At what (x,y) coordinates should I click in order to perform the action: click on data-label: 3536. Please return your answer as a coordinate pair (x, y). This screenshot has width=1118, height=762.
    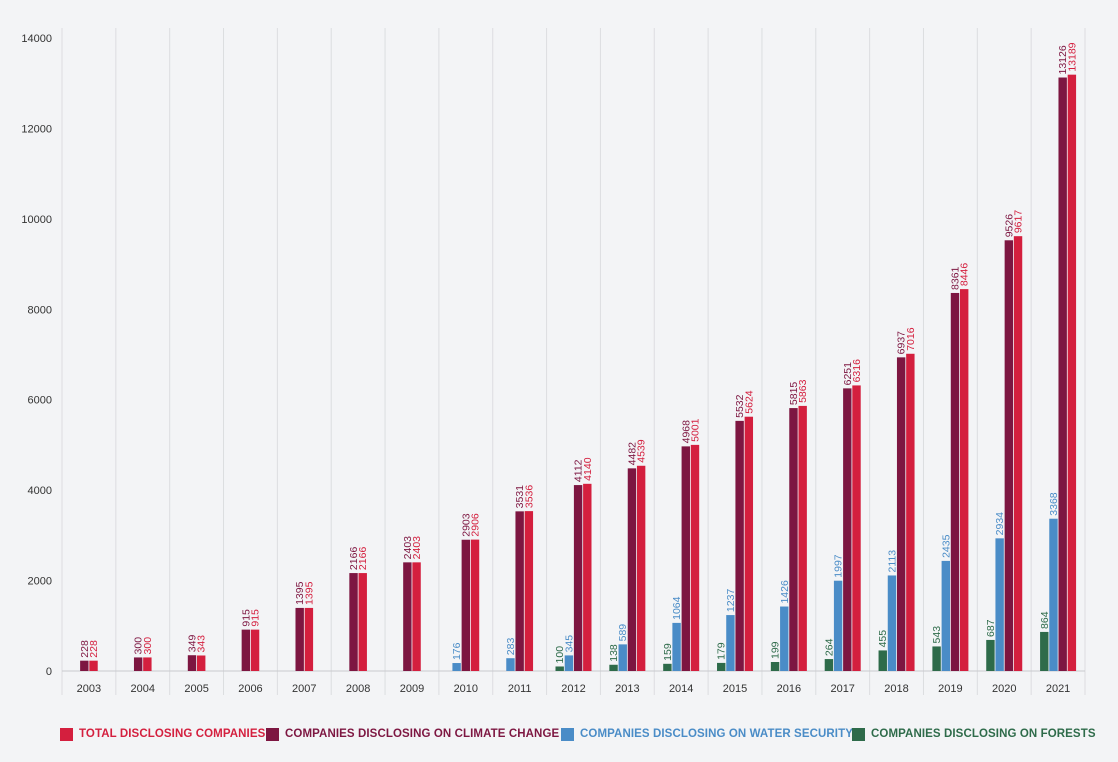
    Looking at the image, I should click on (529, 497).